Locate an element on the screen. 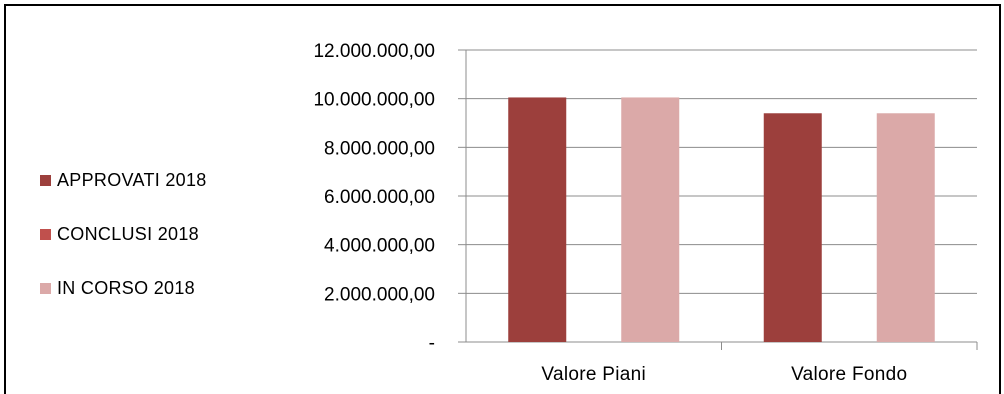  legend-label-approvati: APPROVATI 2018 is located at coordinates (132, 179).